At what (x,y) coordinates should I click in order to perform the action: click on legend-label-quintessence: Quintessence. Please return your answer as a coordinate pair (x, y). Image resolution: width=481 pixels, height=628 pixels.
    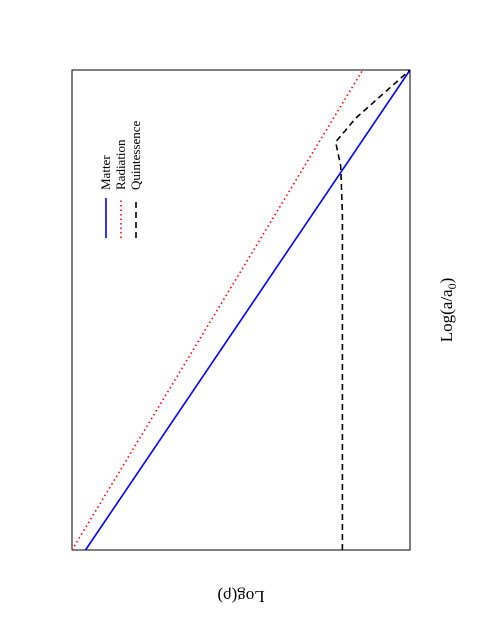
    Looking at the image, I should click on (135, 155).